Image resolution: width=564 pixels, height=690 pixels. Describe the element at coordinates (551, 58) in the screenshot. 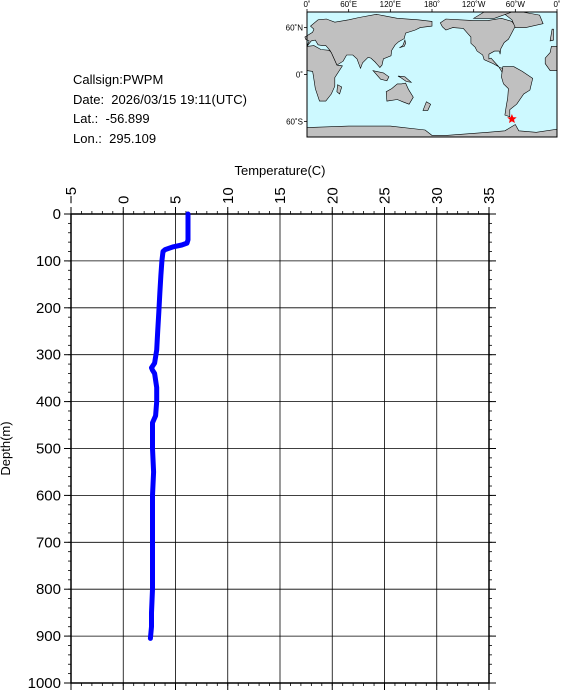

I see `map-africa-west` at that location.